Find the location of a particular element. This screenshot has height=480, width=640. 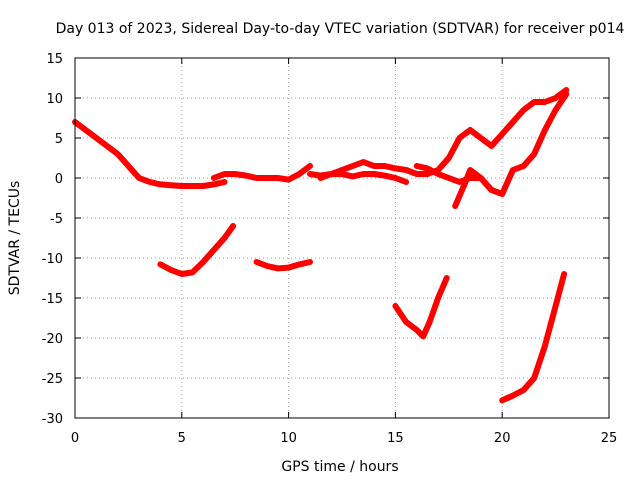

y-tick-label: 15 is located at coordinates (54, 59).